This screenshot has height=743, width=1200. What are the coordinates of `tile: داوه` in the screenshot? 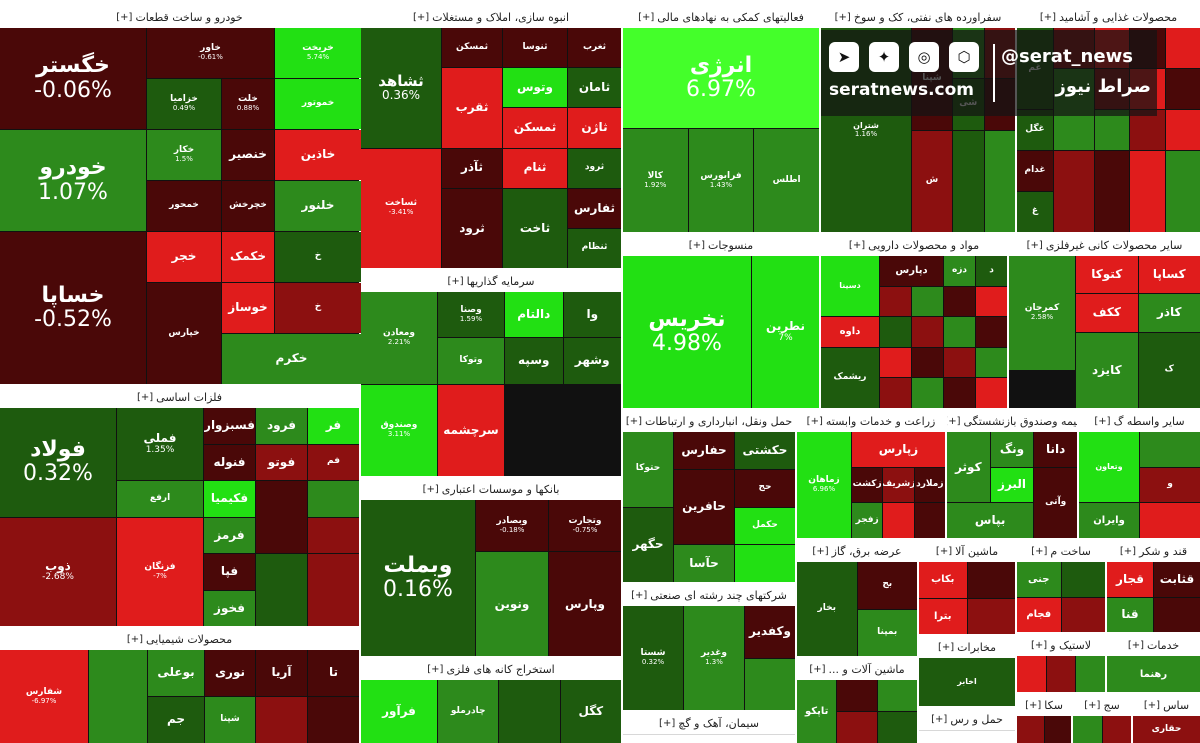 It's located at (850, 332).